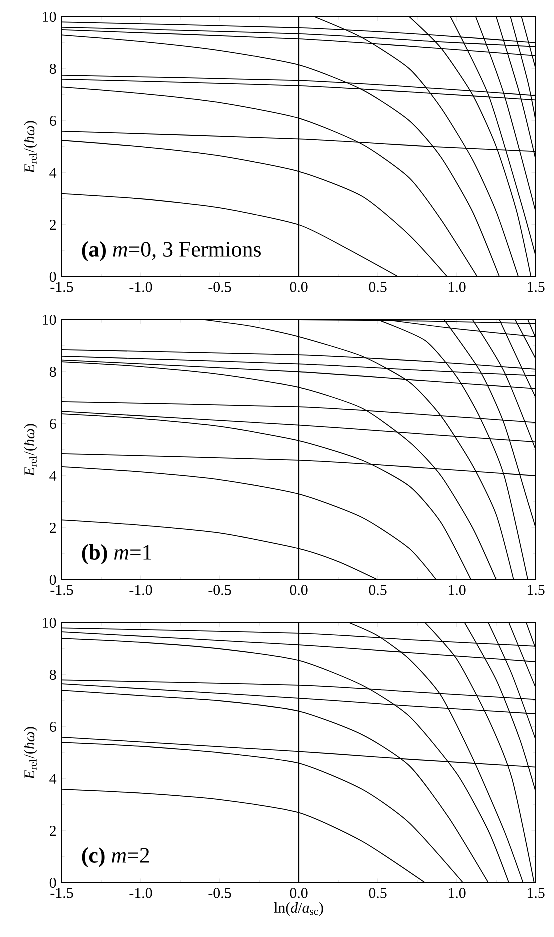 The width and height of the screenshot is (554, 937). Describe the element at coordinates (117, 554) in the screenshot. I see `annotation: (b) m=1` at that location.